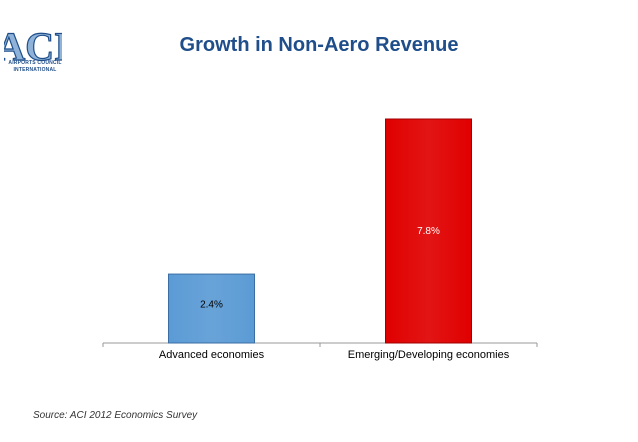 The image size is (638, 442). I want to click on chart-title: Growth in Non-Aero Revenue, so click(319, 45).